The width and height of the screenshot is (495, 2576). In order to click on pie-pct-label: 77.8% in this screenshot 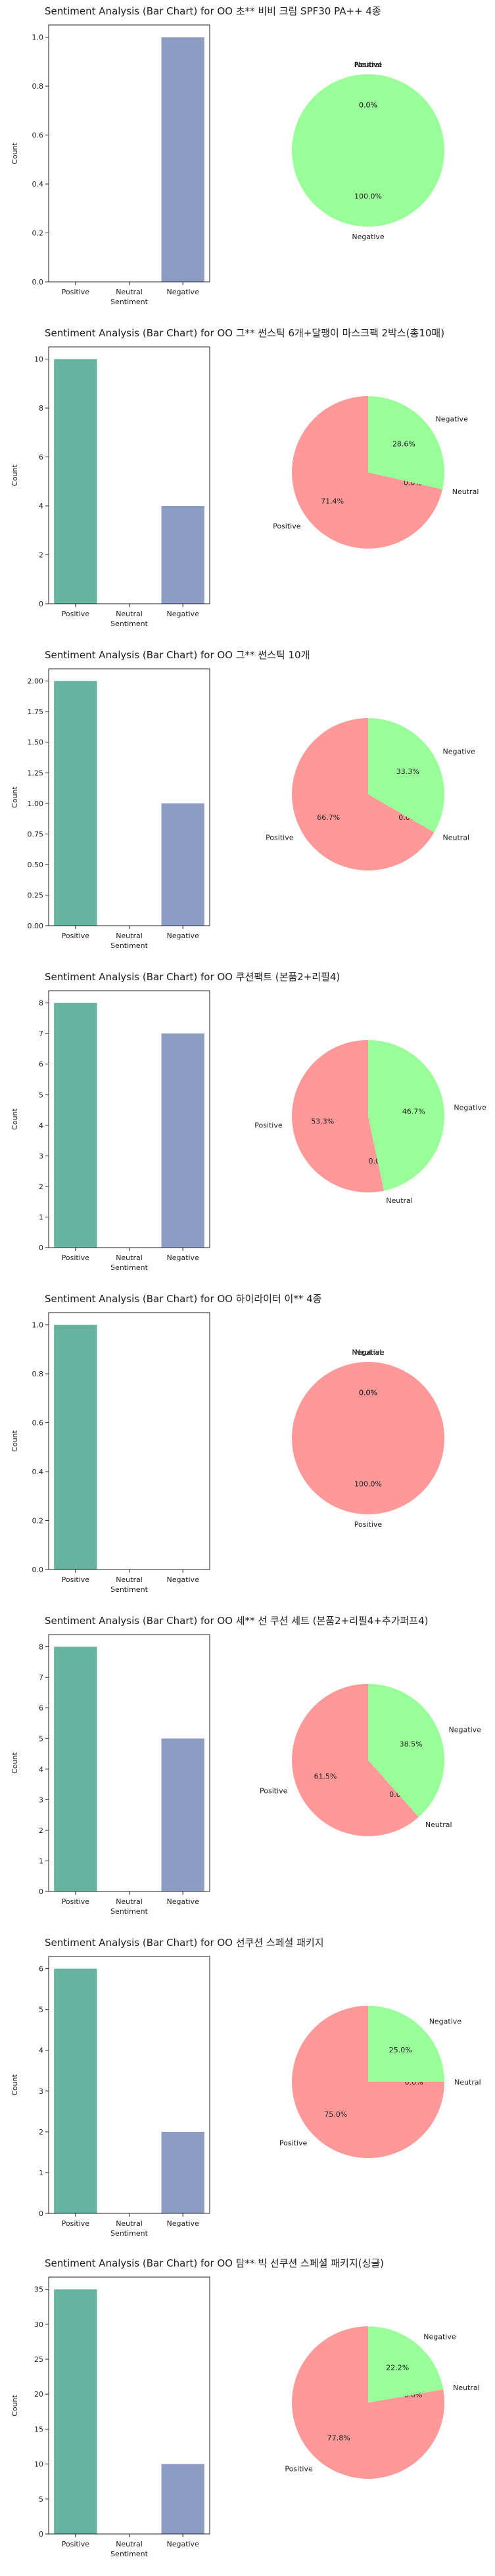, I will do `click(338, 2437)`.